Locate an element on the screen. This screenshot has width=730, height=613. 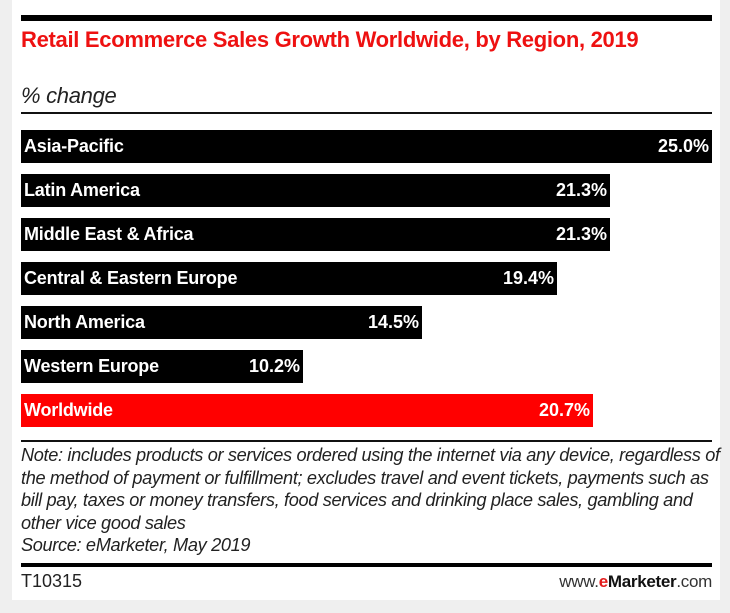
brand-prefix: www. is located at coordinates (579, 581).